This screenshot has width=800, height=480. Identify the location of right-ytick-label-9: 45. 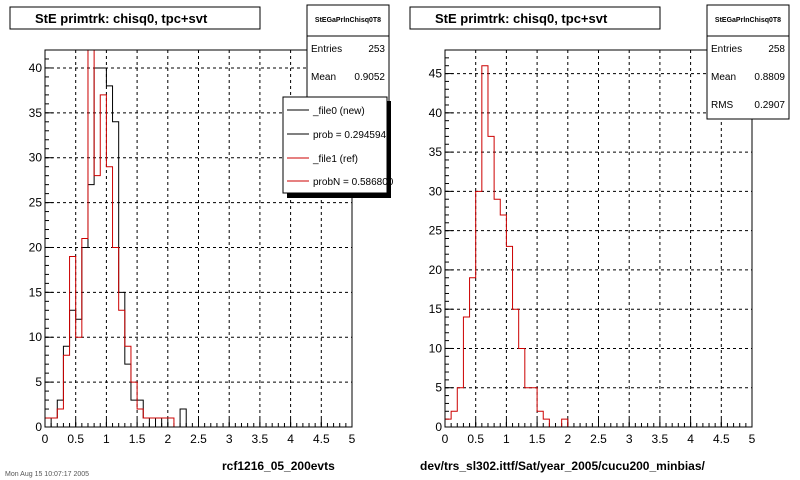
(436, 74).